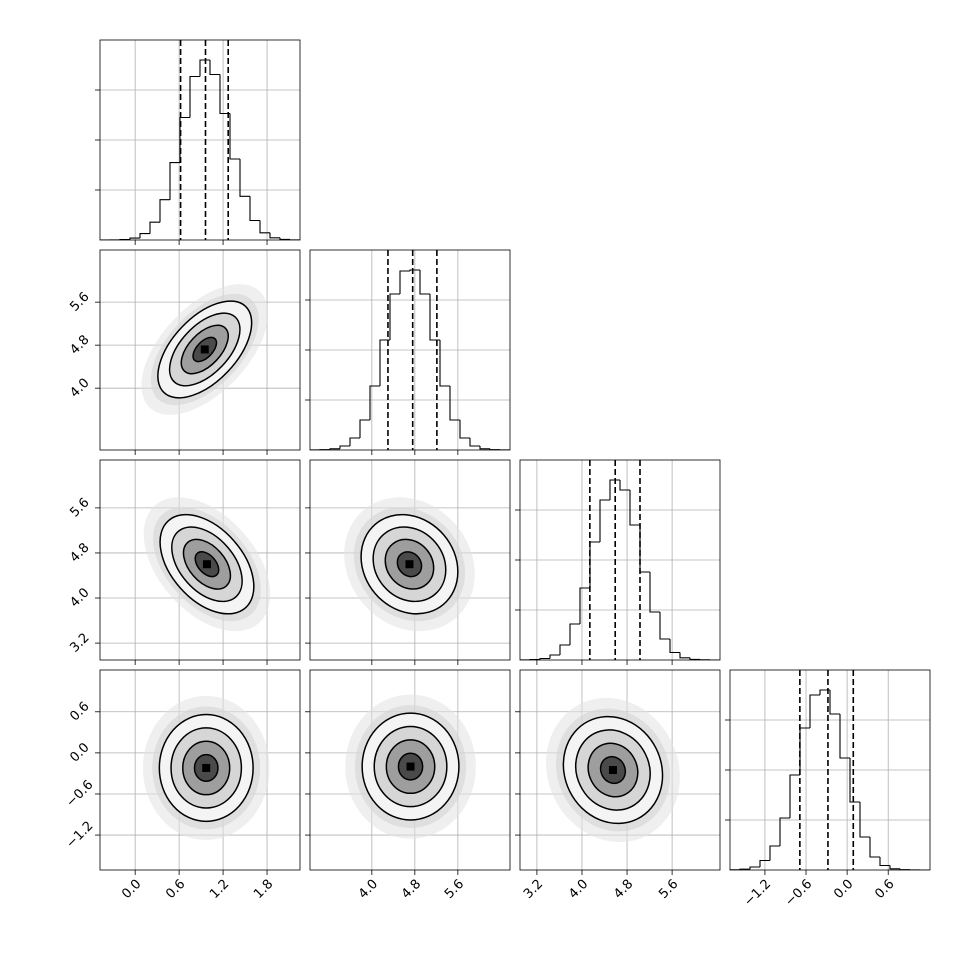 The image size is (970, 970). I want to click on y-tick-label: 0.0, so click(79, 752).